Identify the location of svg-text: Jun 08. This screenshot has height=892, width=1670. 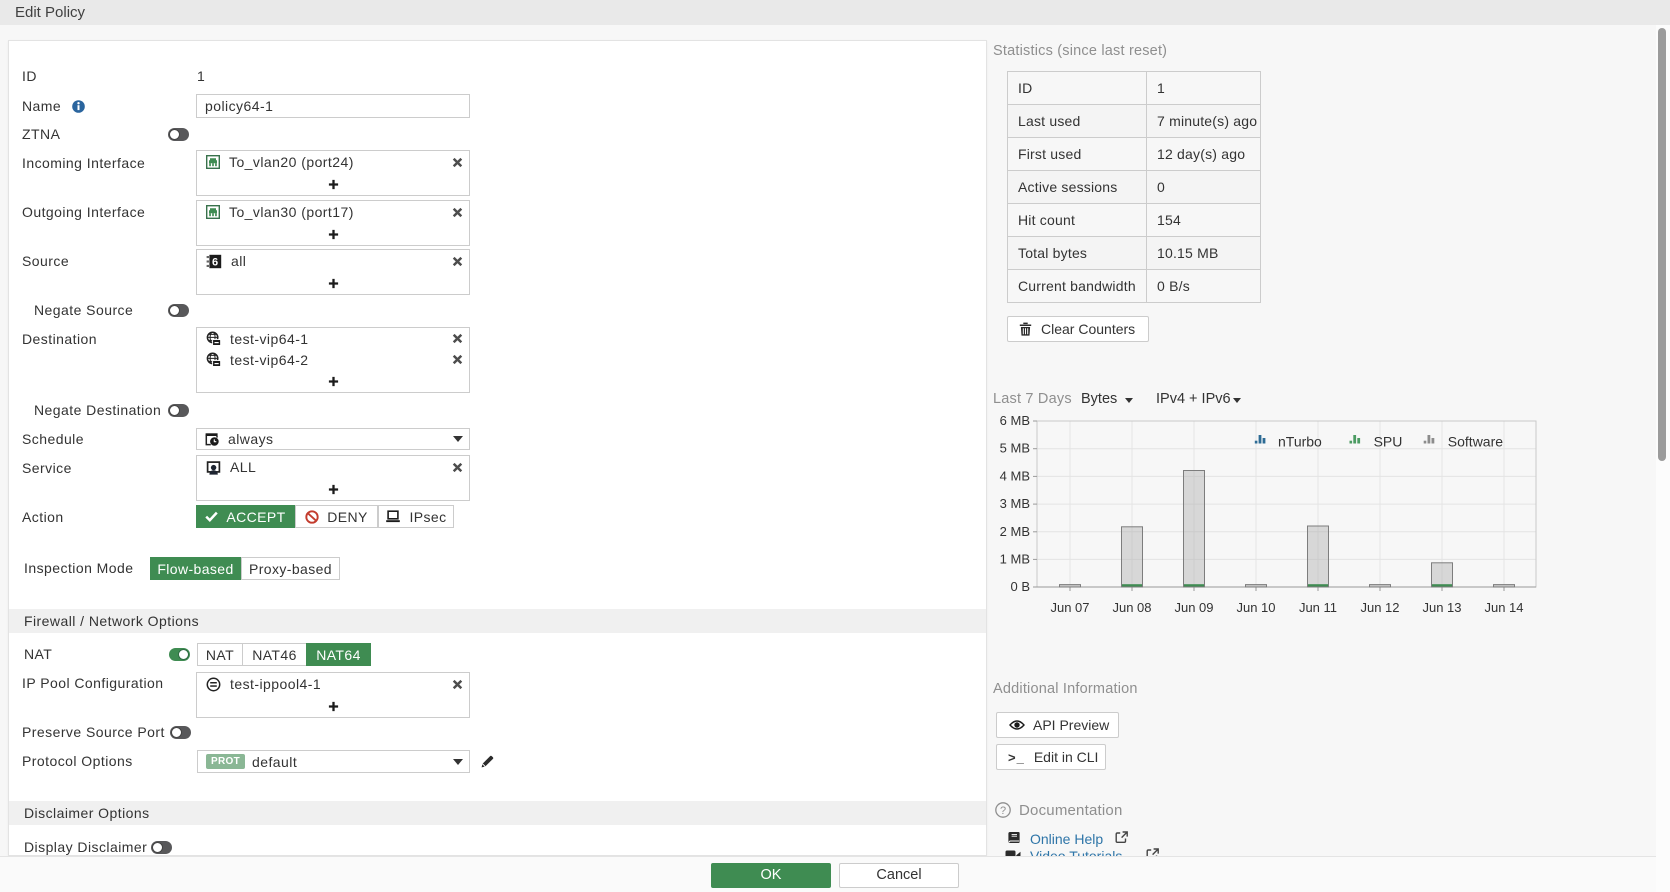
(1131, 607).